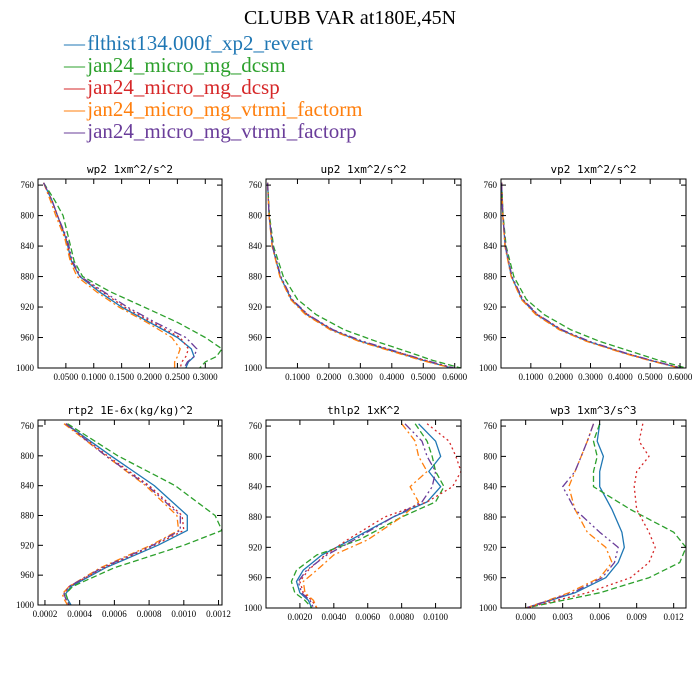  Describe the element at coordinates (130, 169) in the screenshot. I see `panel-title: wp2 1xm^2/s^2` at that location.